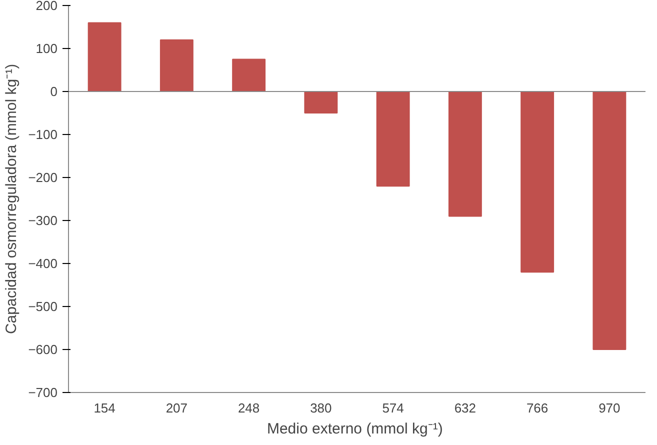 The image size is (657, 445). Describe the element at coordinates (43, 263) in the screenshot. I see `y-tick-label: −400` at that location.